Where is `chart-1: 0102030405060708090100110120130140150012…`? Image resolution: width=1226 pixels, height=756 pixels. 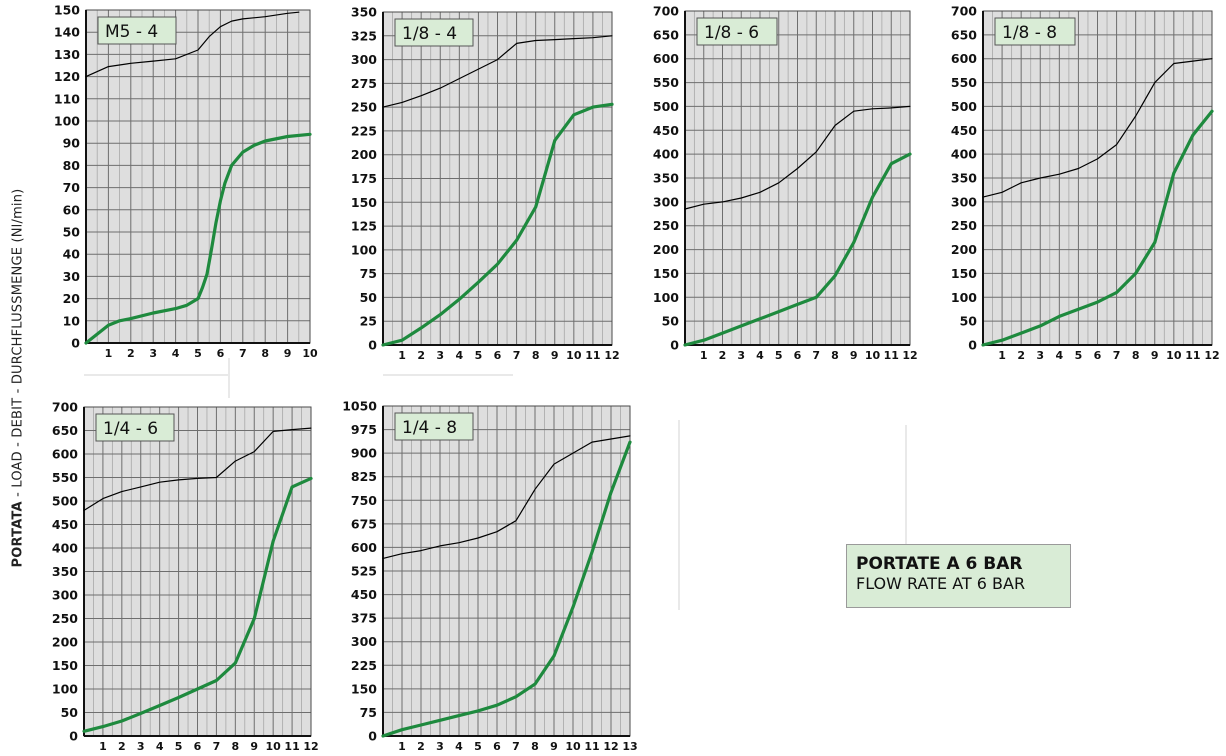 chart-1: 0102030405060708090100110120130140150012… is located at coordinates (186, 182).